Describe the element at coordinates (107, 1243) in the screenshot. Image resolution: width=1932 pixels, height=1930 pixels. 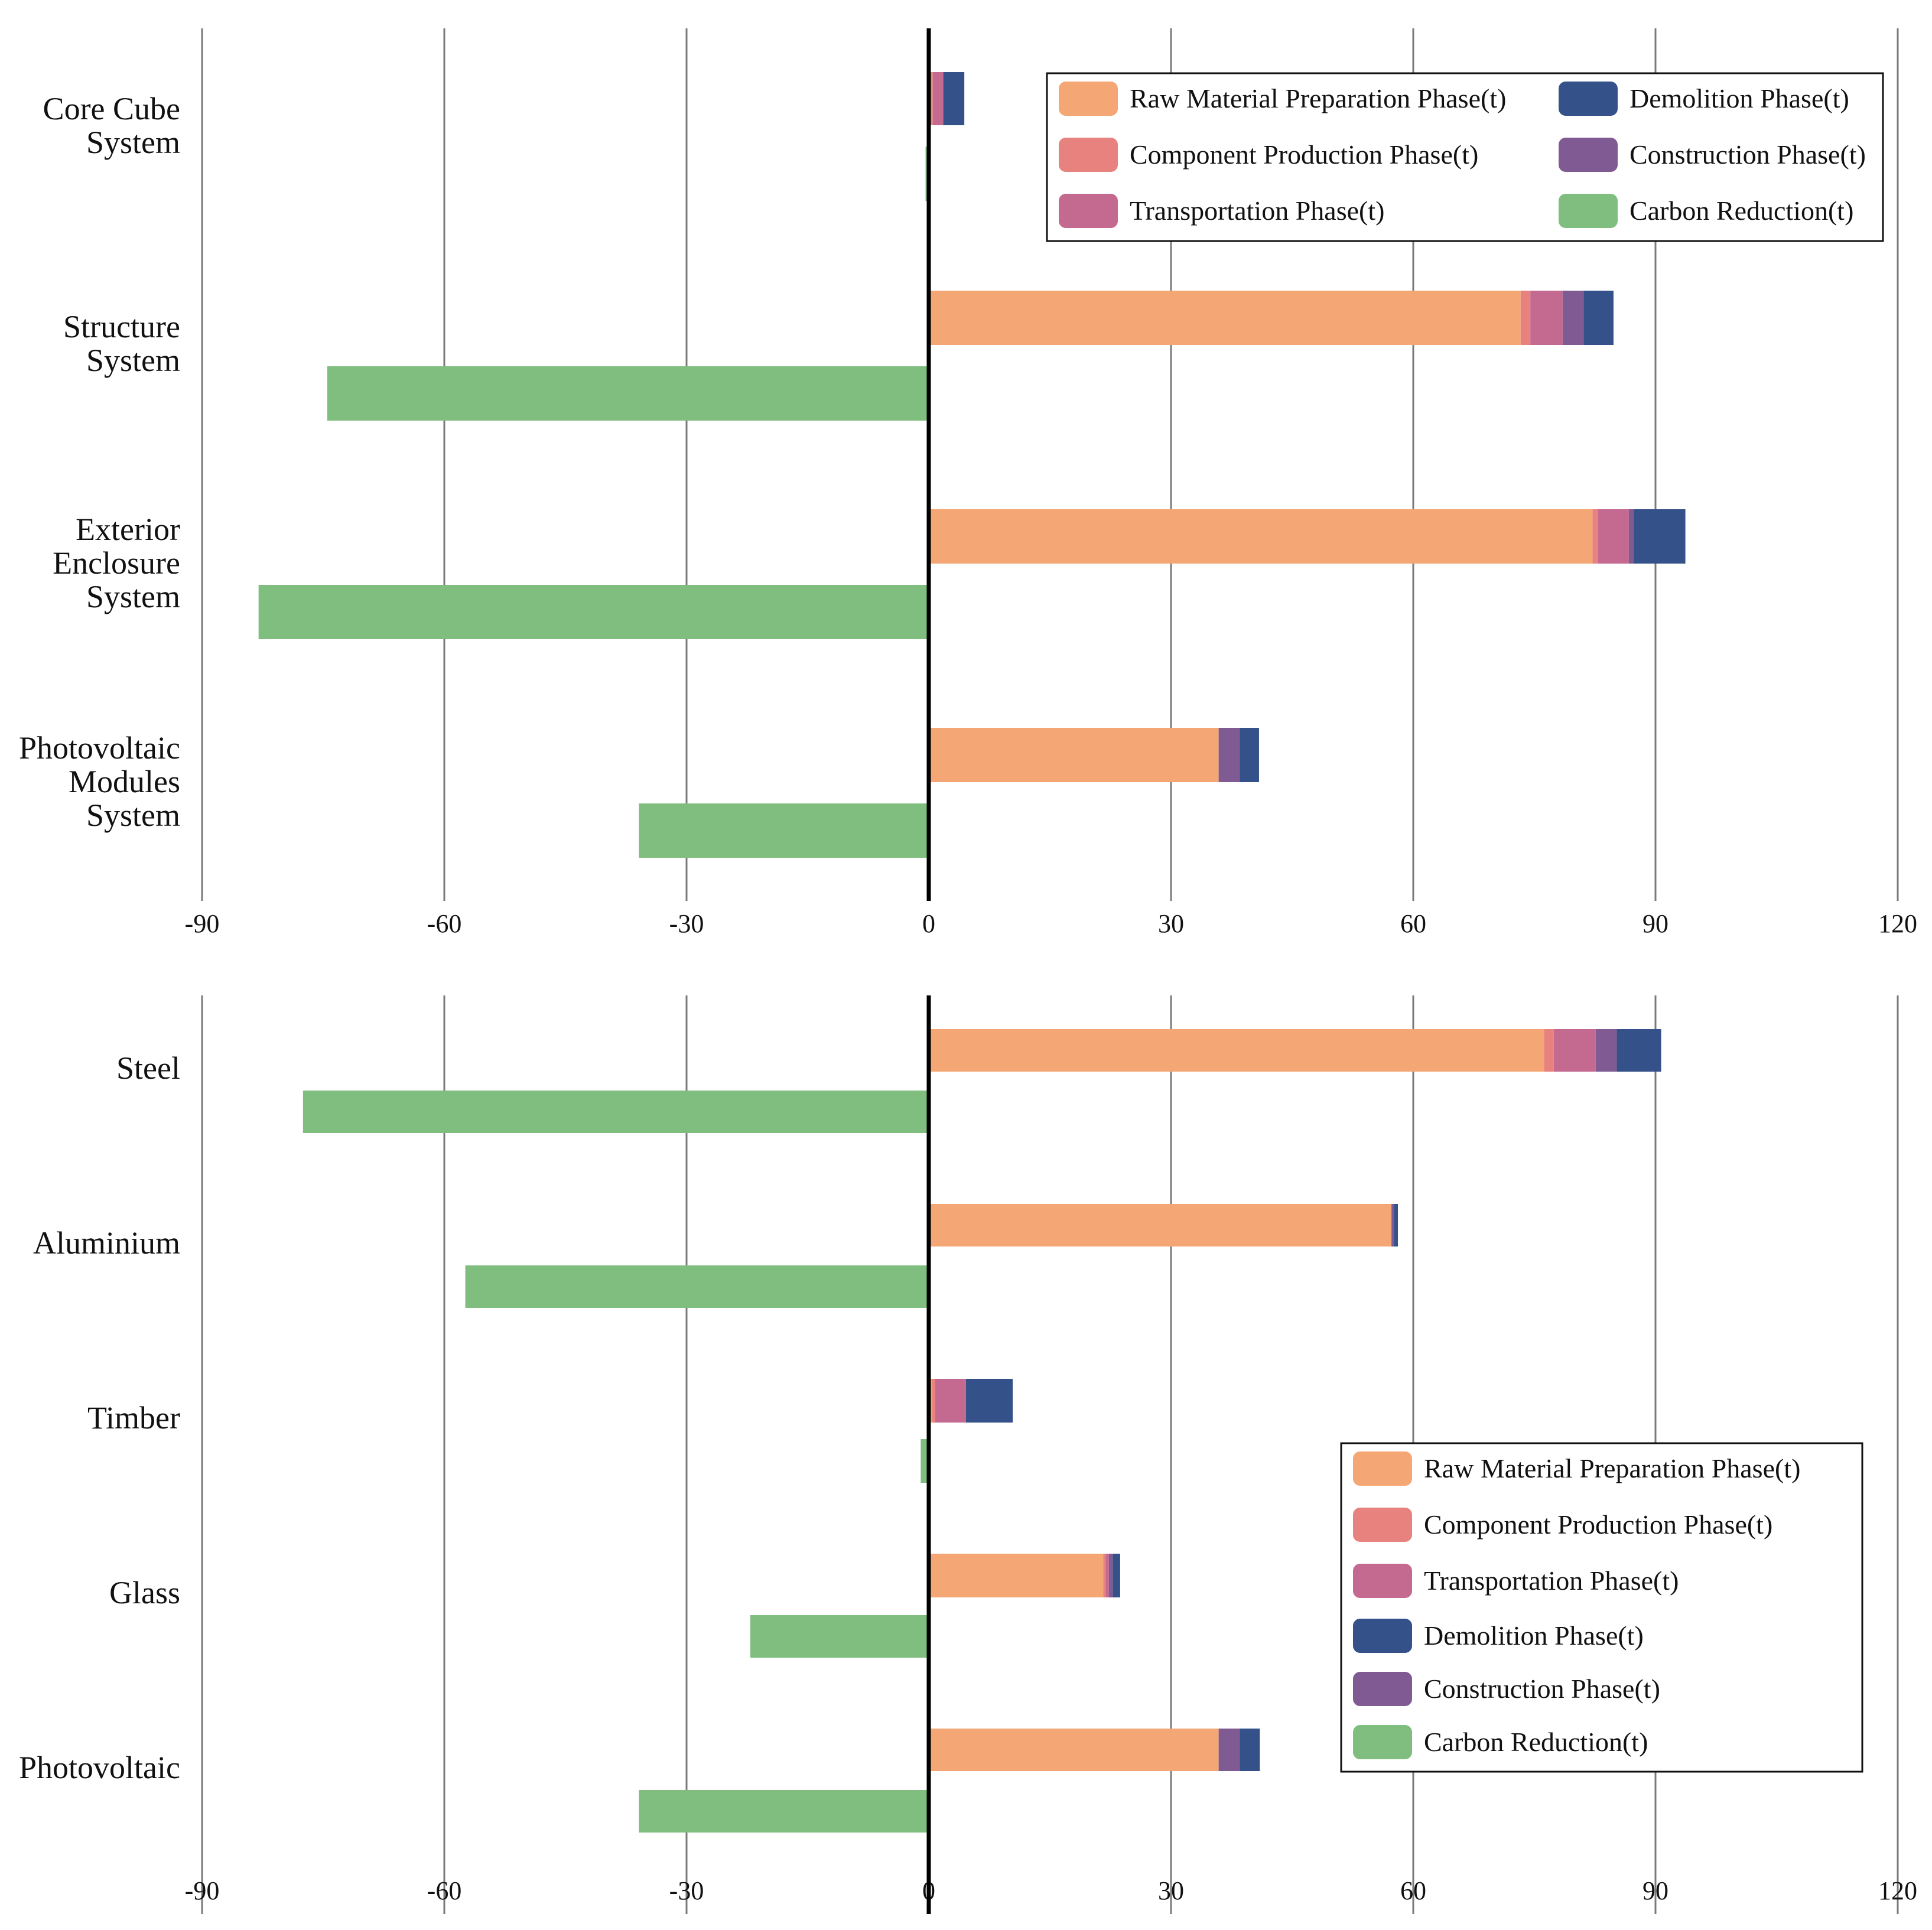
I see `category-label: Aluminium` at that location.